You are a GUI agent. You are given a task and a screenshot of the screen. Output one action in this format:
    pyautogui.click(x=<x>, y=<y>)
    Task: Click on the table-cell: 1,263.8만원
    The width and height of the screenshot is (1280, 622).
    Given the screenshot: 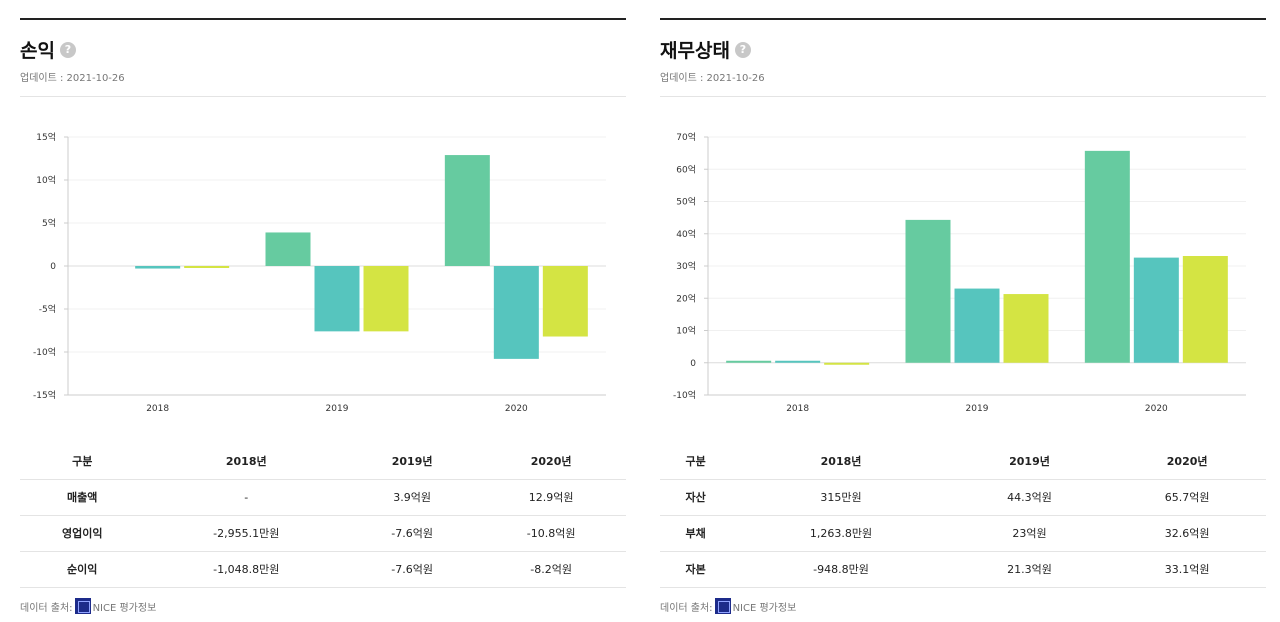 What is the action you would take?
    pyautogui.click(x=841, y=533)
    